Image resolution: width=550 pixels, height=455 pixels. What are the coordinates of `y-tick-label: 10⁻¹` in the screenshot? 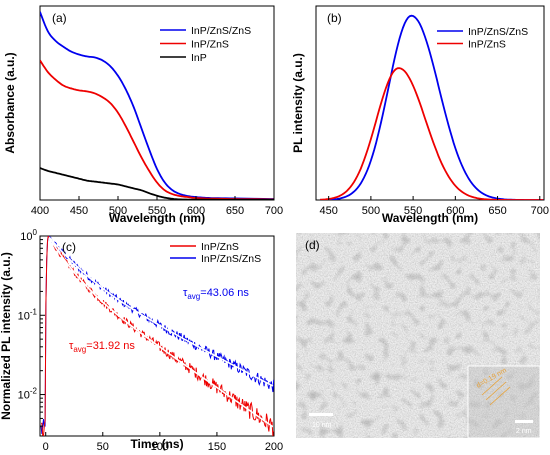 It's located at (28, 314).